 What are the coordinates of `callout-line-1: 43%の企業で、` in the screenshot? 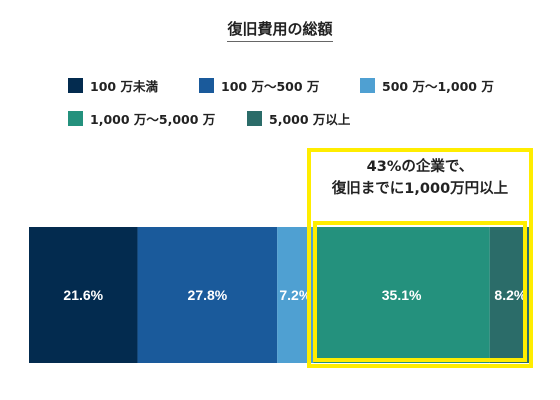 It's located at (420, 167).